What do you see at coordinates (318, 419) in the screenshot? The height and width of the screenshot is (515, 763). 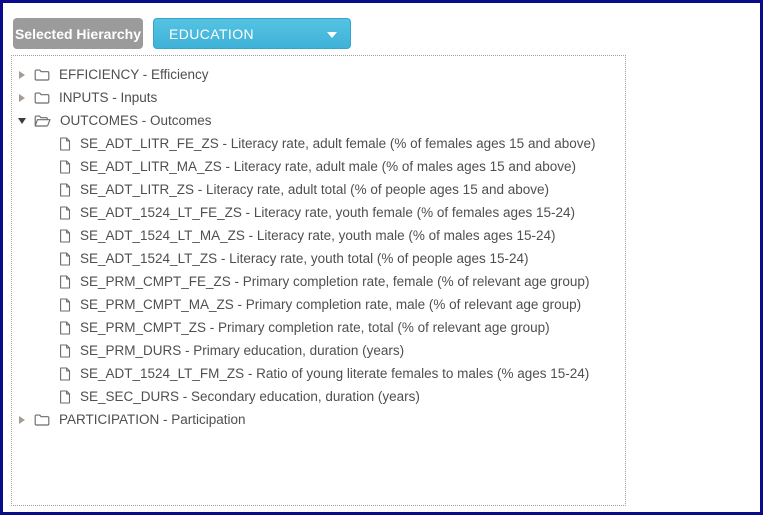 I see `tree-node-participation: PARTICIPATION - Participation` at bounding box center [318, 419].